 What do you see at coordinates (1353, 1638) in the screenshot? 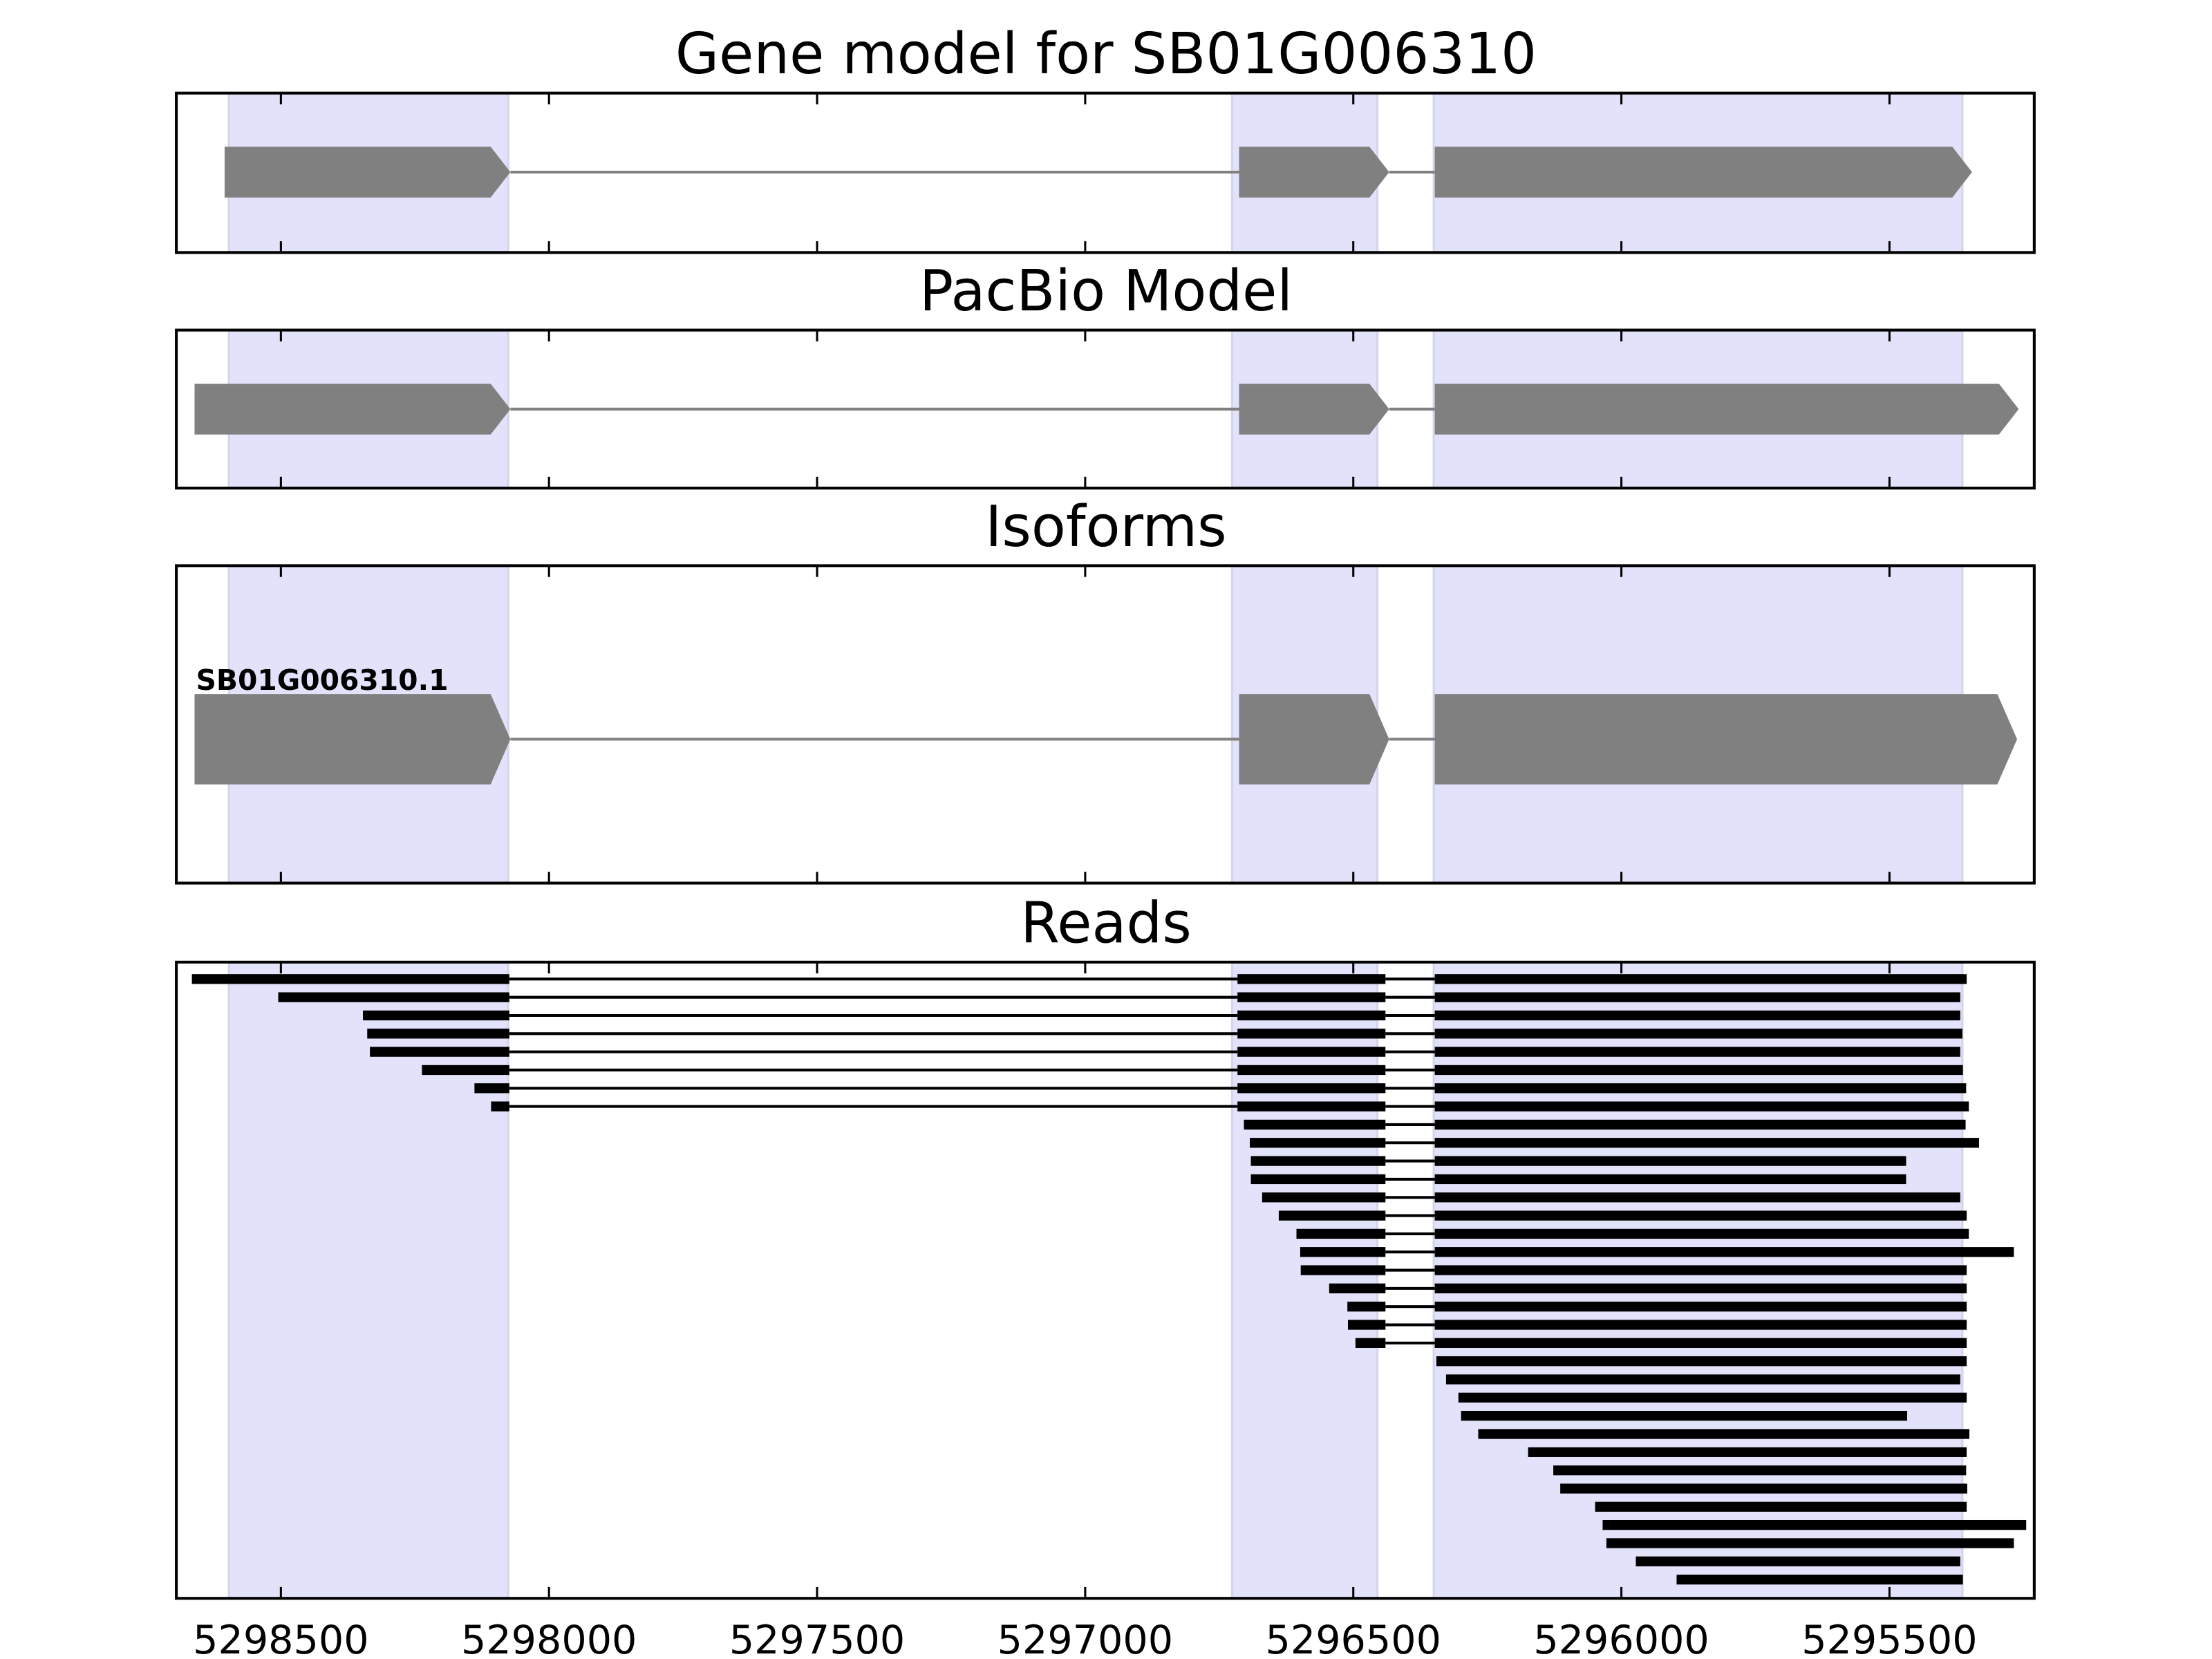
I see `x-tick-label: 5296500` at bounding box center [1353, 1638].